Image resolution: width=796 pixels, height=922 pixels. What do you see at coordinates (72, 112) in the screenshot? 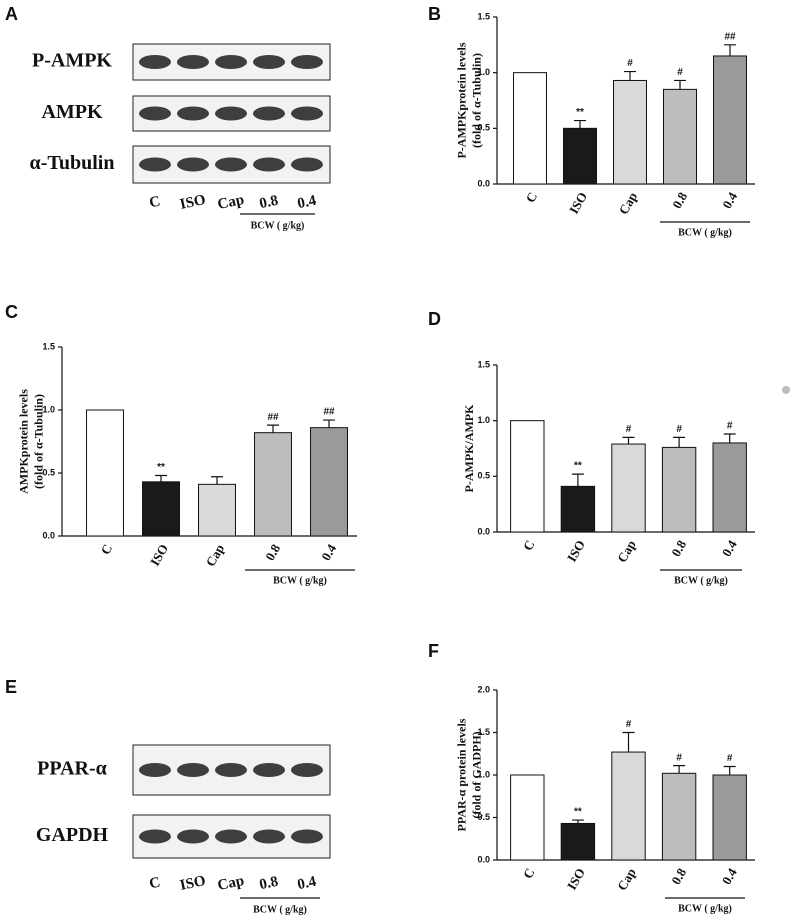
I see `row-label: AMPK` at bounding box center [72, 112].